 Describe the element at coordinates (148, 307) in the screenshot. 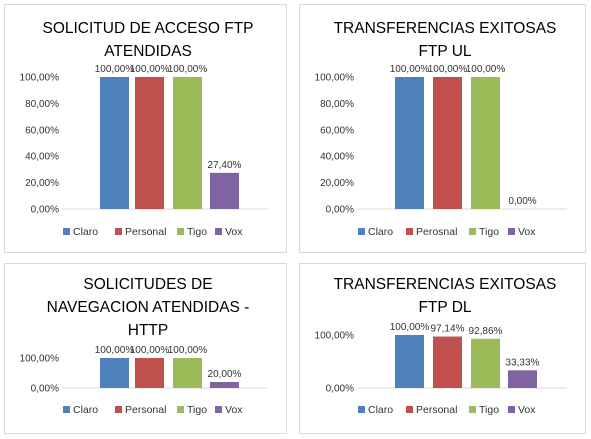

I see `chart-title: NAVEGACION ATENDIDAS -` at that location.